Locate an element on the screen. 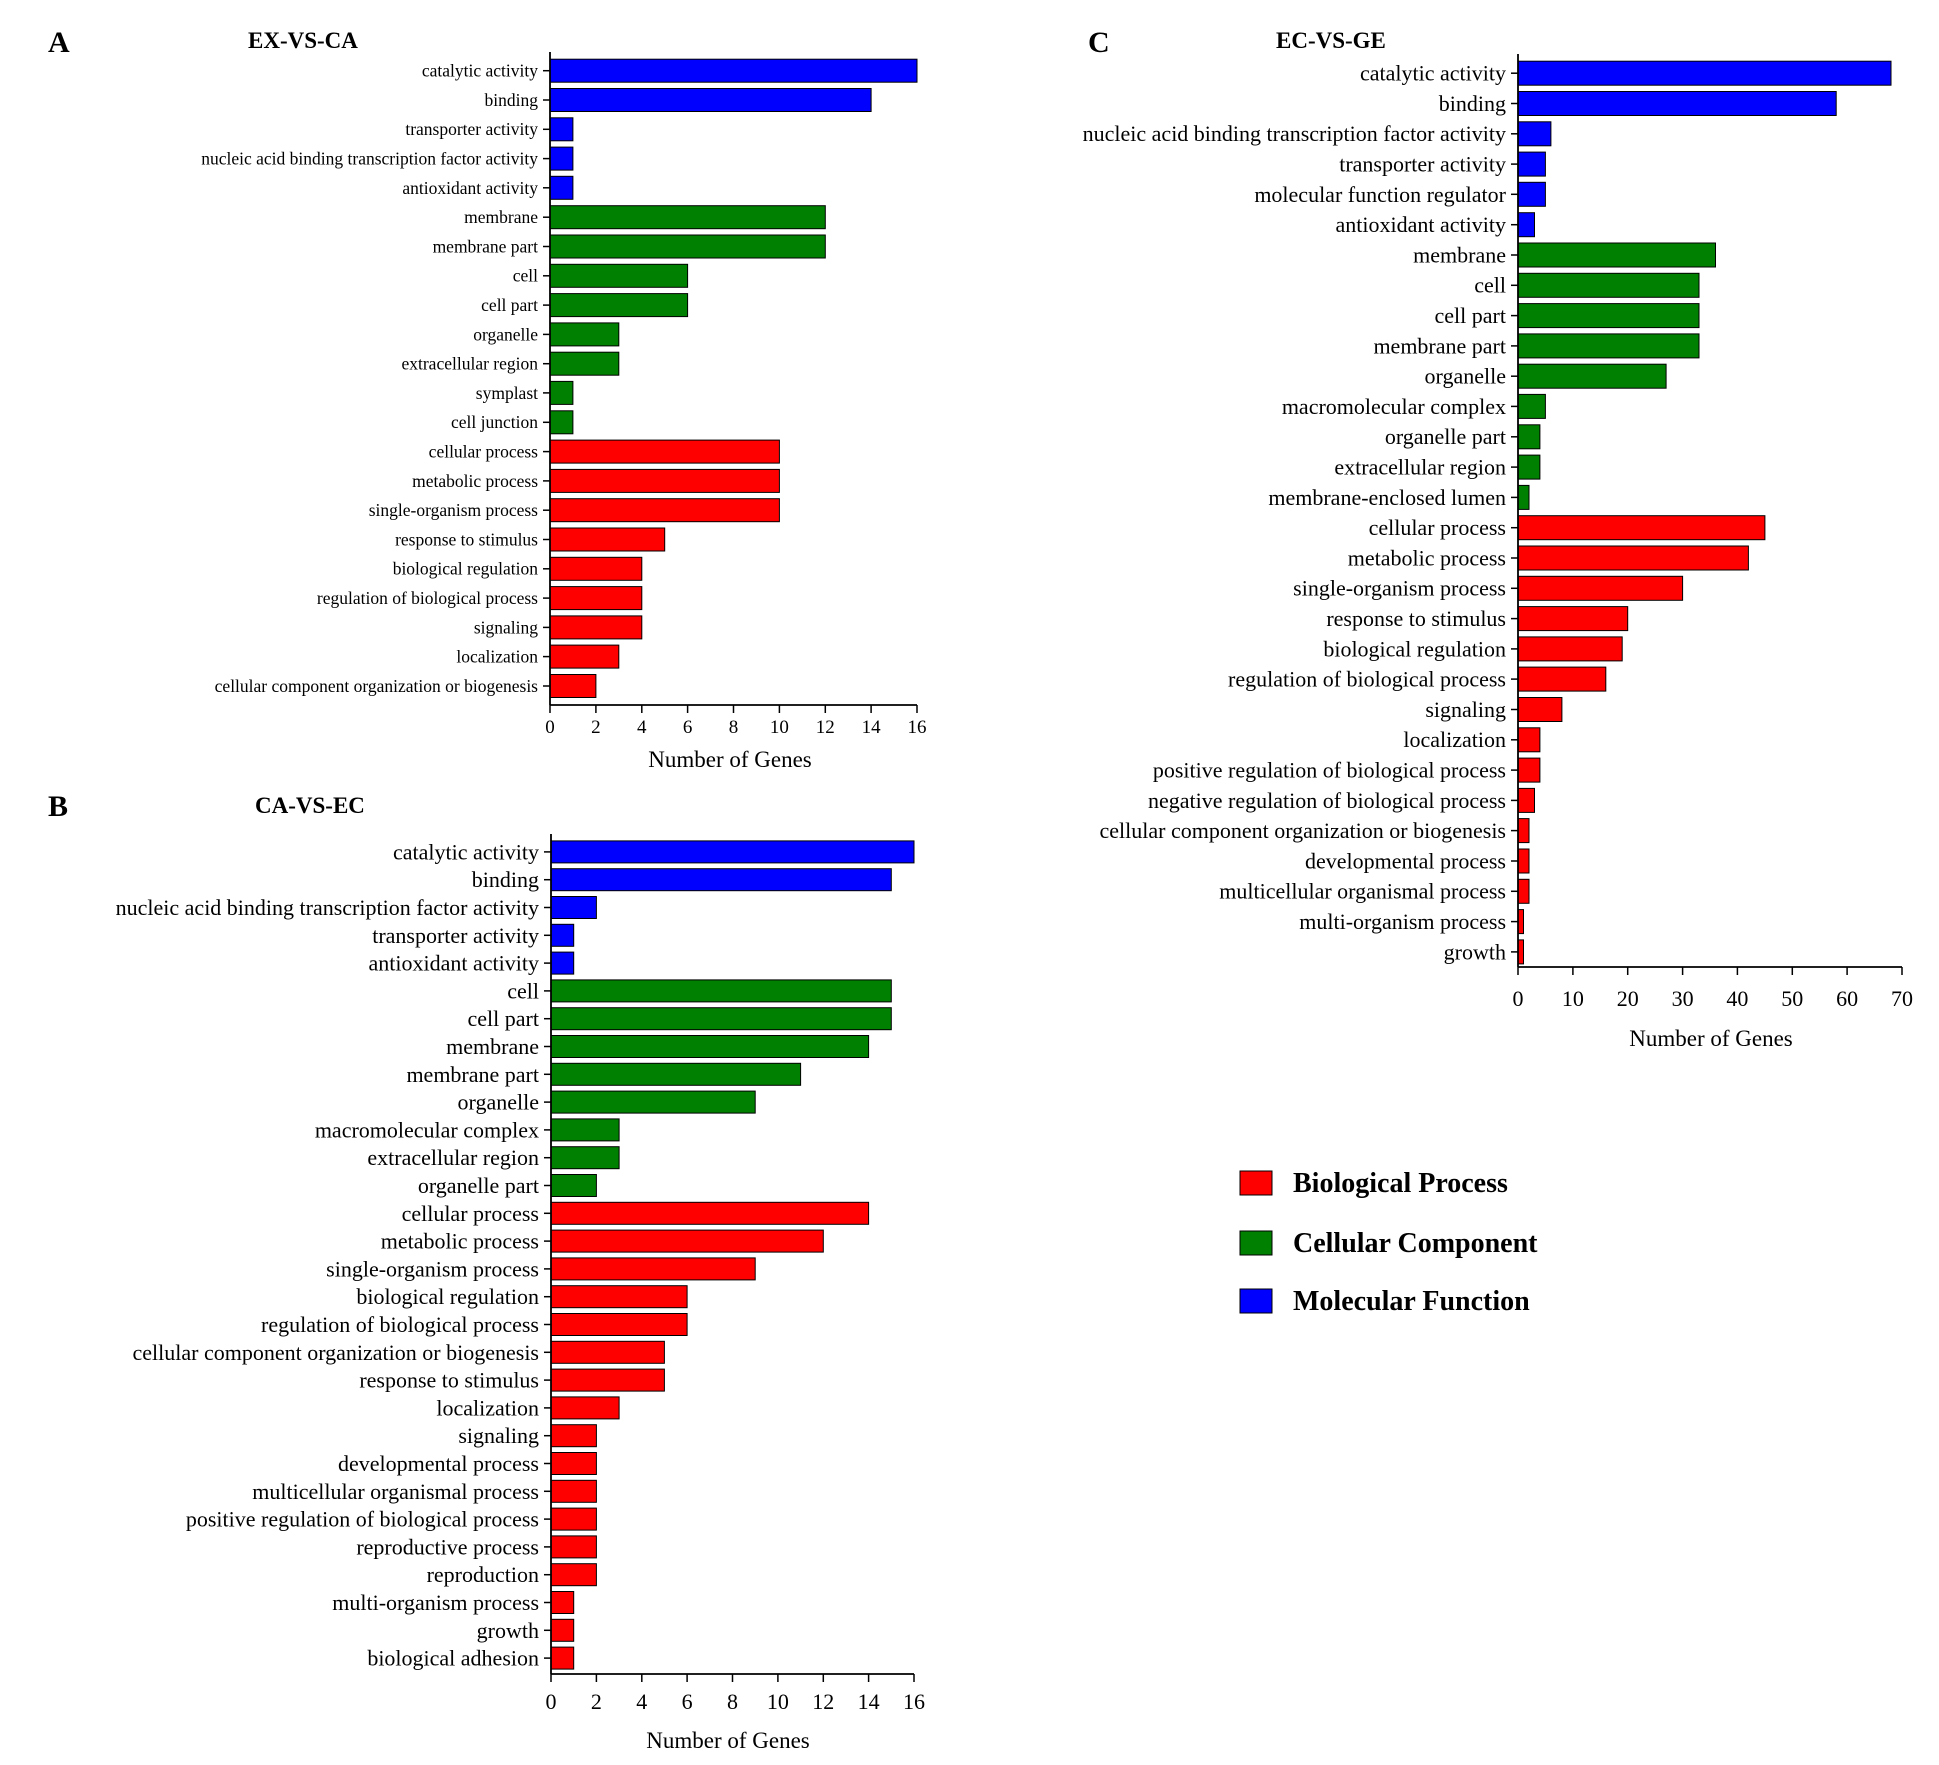  panel-b-category-label: metabolic process is located at coordinates (460, 1241).